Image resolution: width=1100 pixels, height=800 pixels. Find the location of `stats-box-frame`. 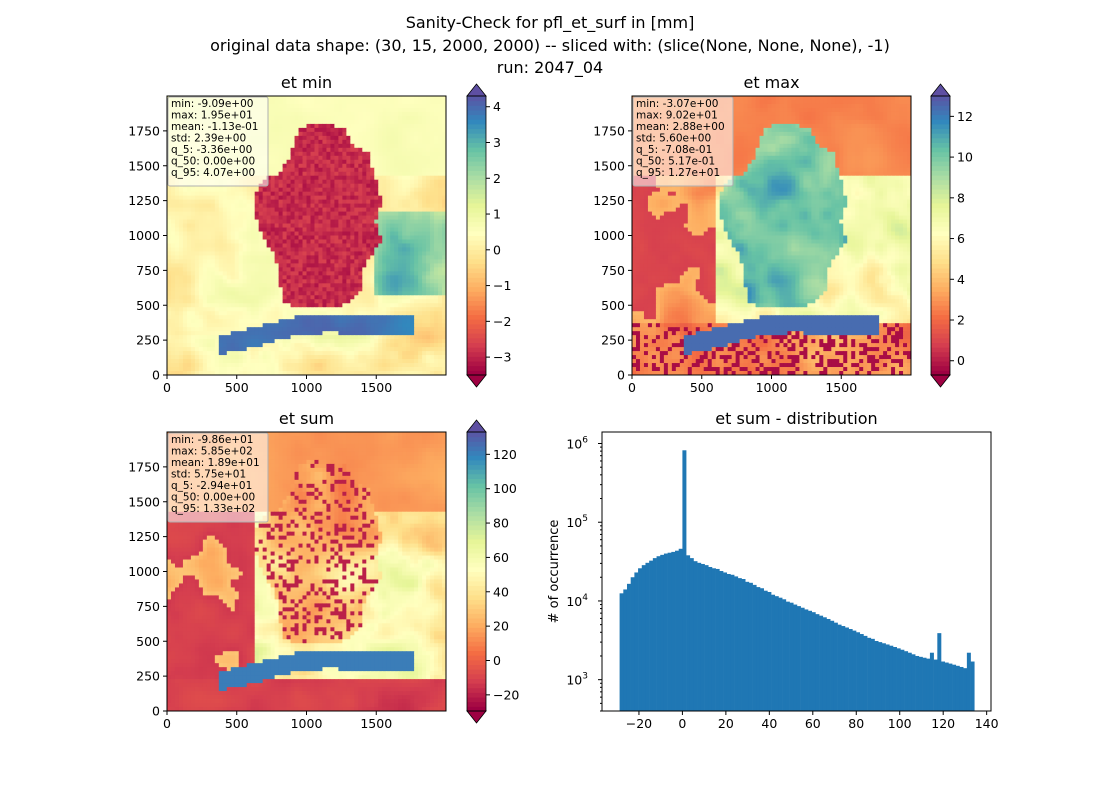

stats-box-frame is located at coordinates (683, 141).